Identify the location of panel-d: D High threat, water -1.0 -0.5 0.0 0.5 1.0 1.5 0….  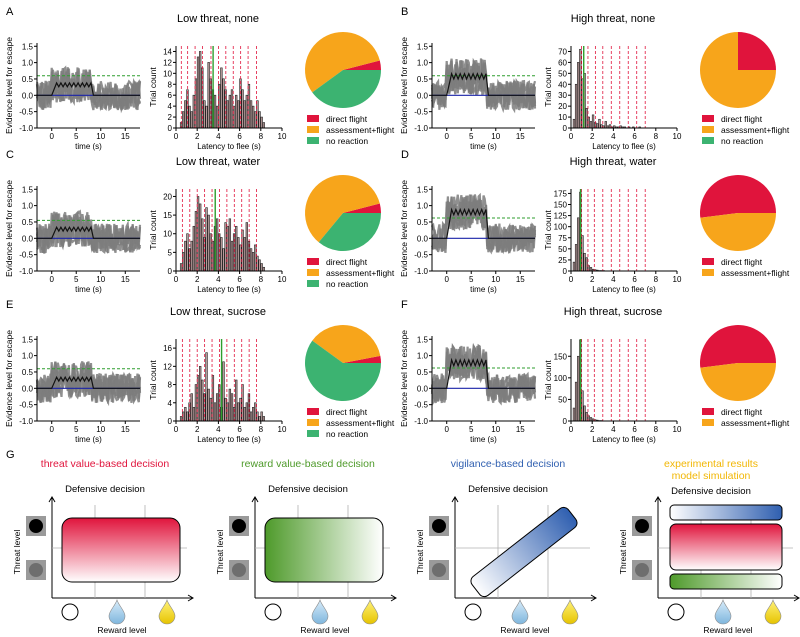
(594, 221).